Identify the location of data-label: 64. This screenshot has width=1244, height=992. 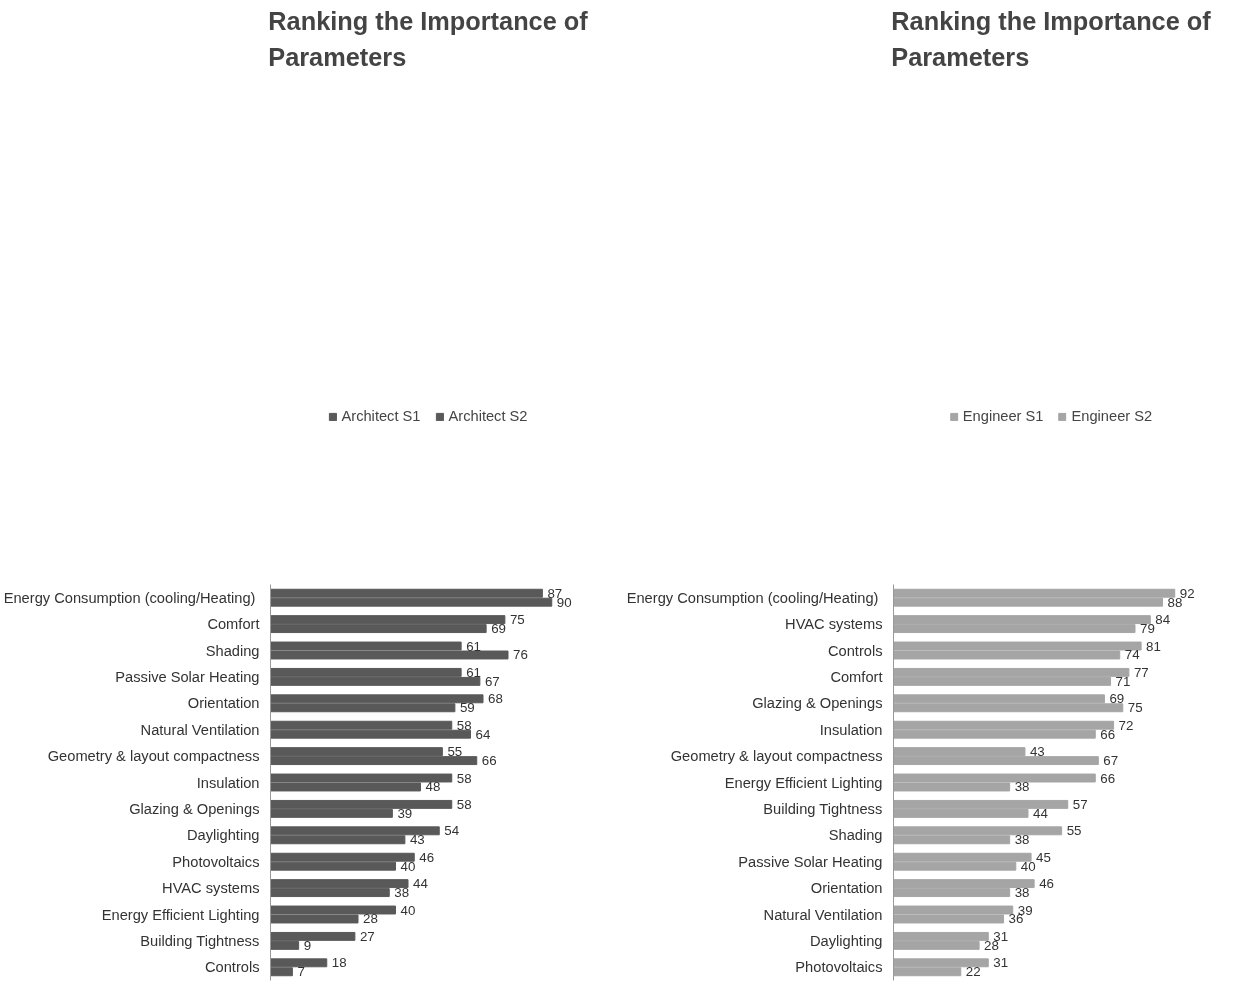
(483, 734).